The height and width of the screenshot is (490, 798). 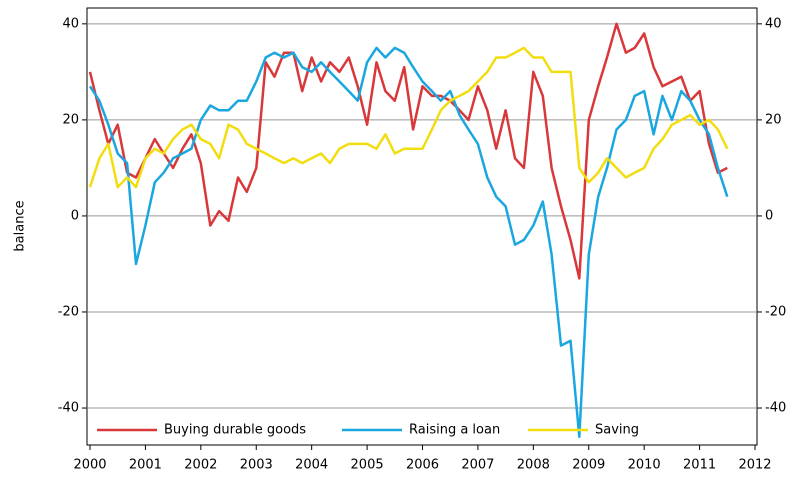 What do you see at coordinates (775, 408) in the screenshot?
I see `y2-tick-label: -40` at bounding box center [775, 408].